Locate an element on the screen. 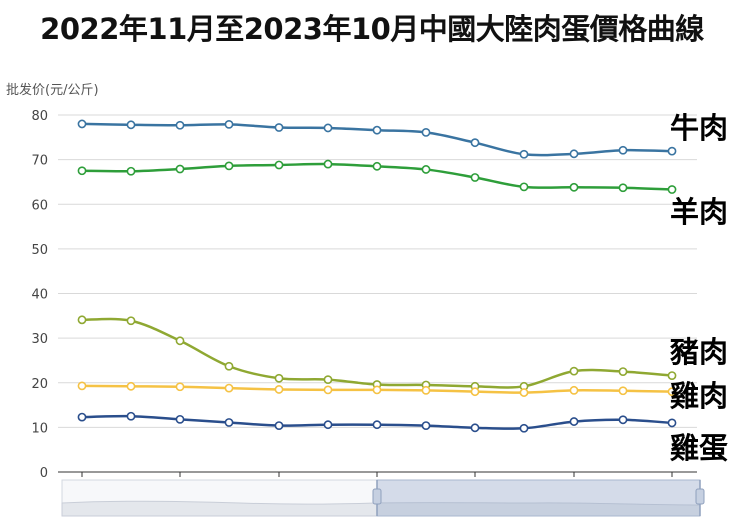 The image size is (744, 520). y-tick-label: 30 is located at coordinates (39, 339).